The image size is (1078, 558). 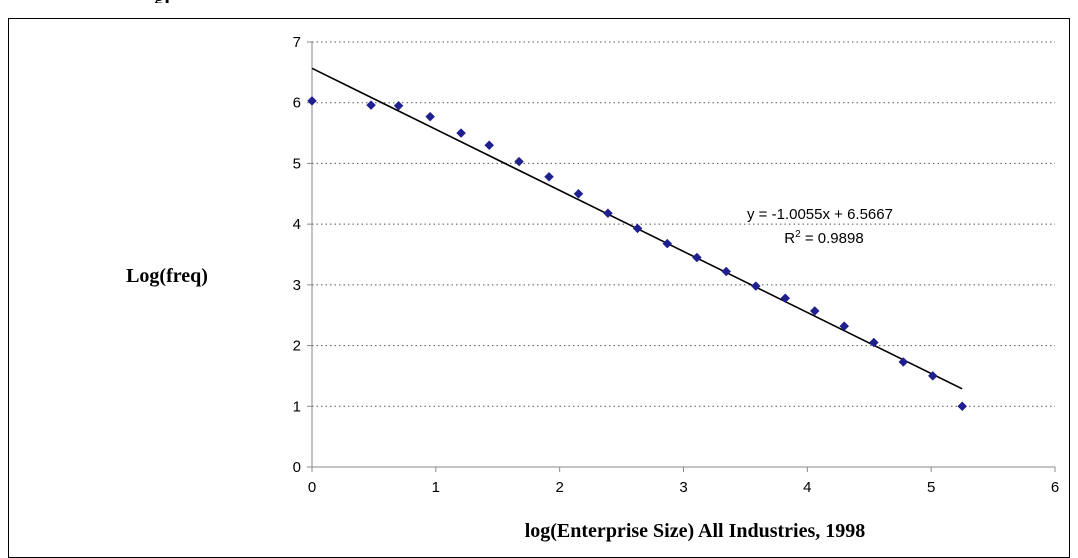 I want to click on x-tick-label-1: 1, so click(x=436, y=487).